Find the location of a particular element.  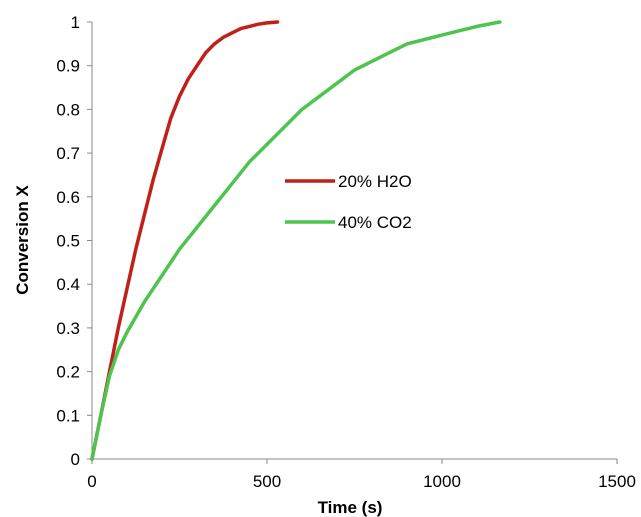

legend-label-2: 40% CO2 is located at coordinates (375, 222).